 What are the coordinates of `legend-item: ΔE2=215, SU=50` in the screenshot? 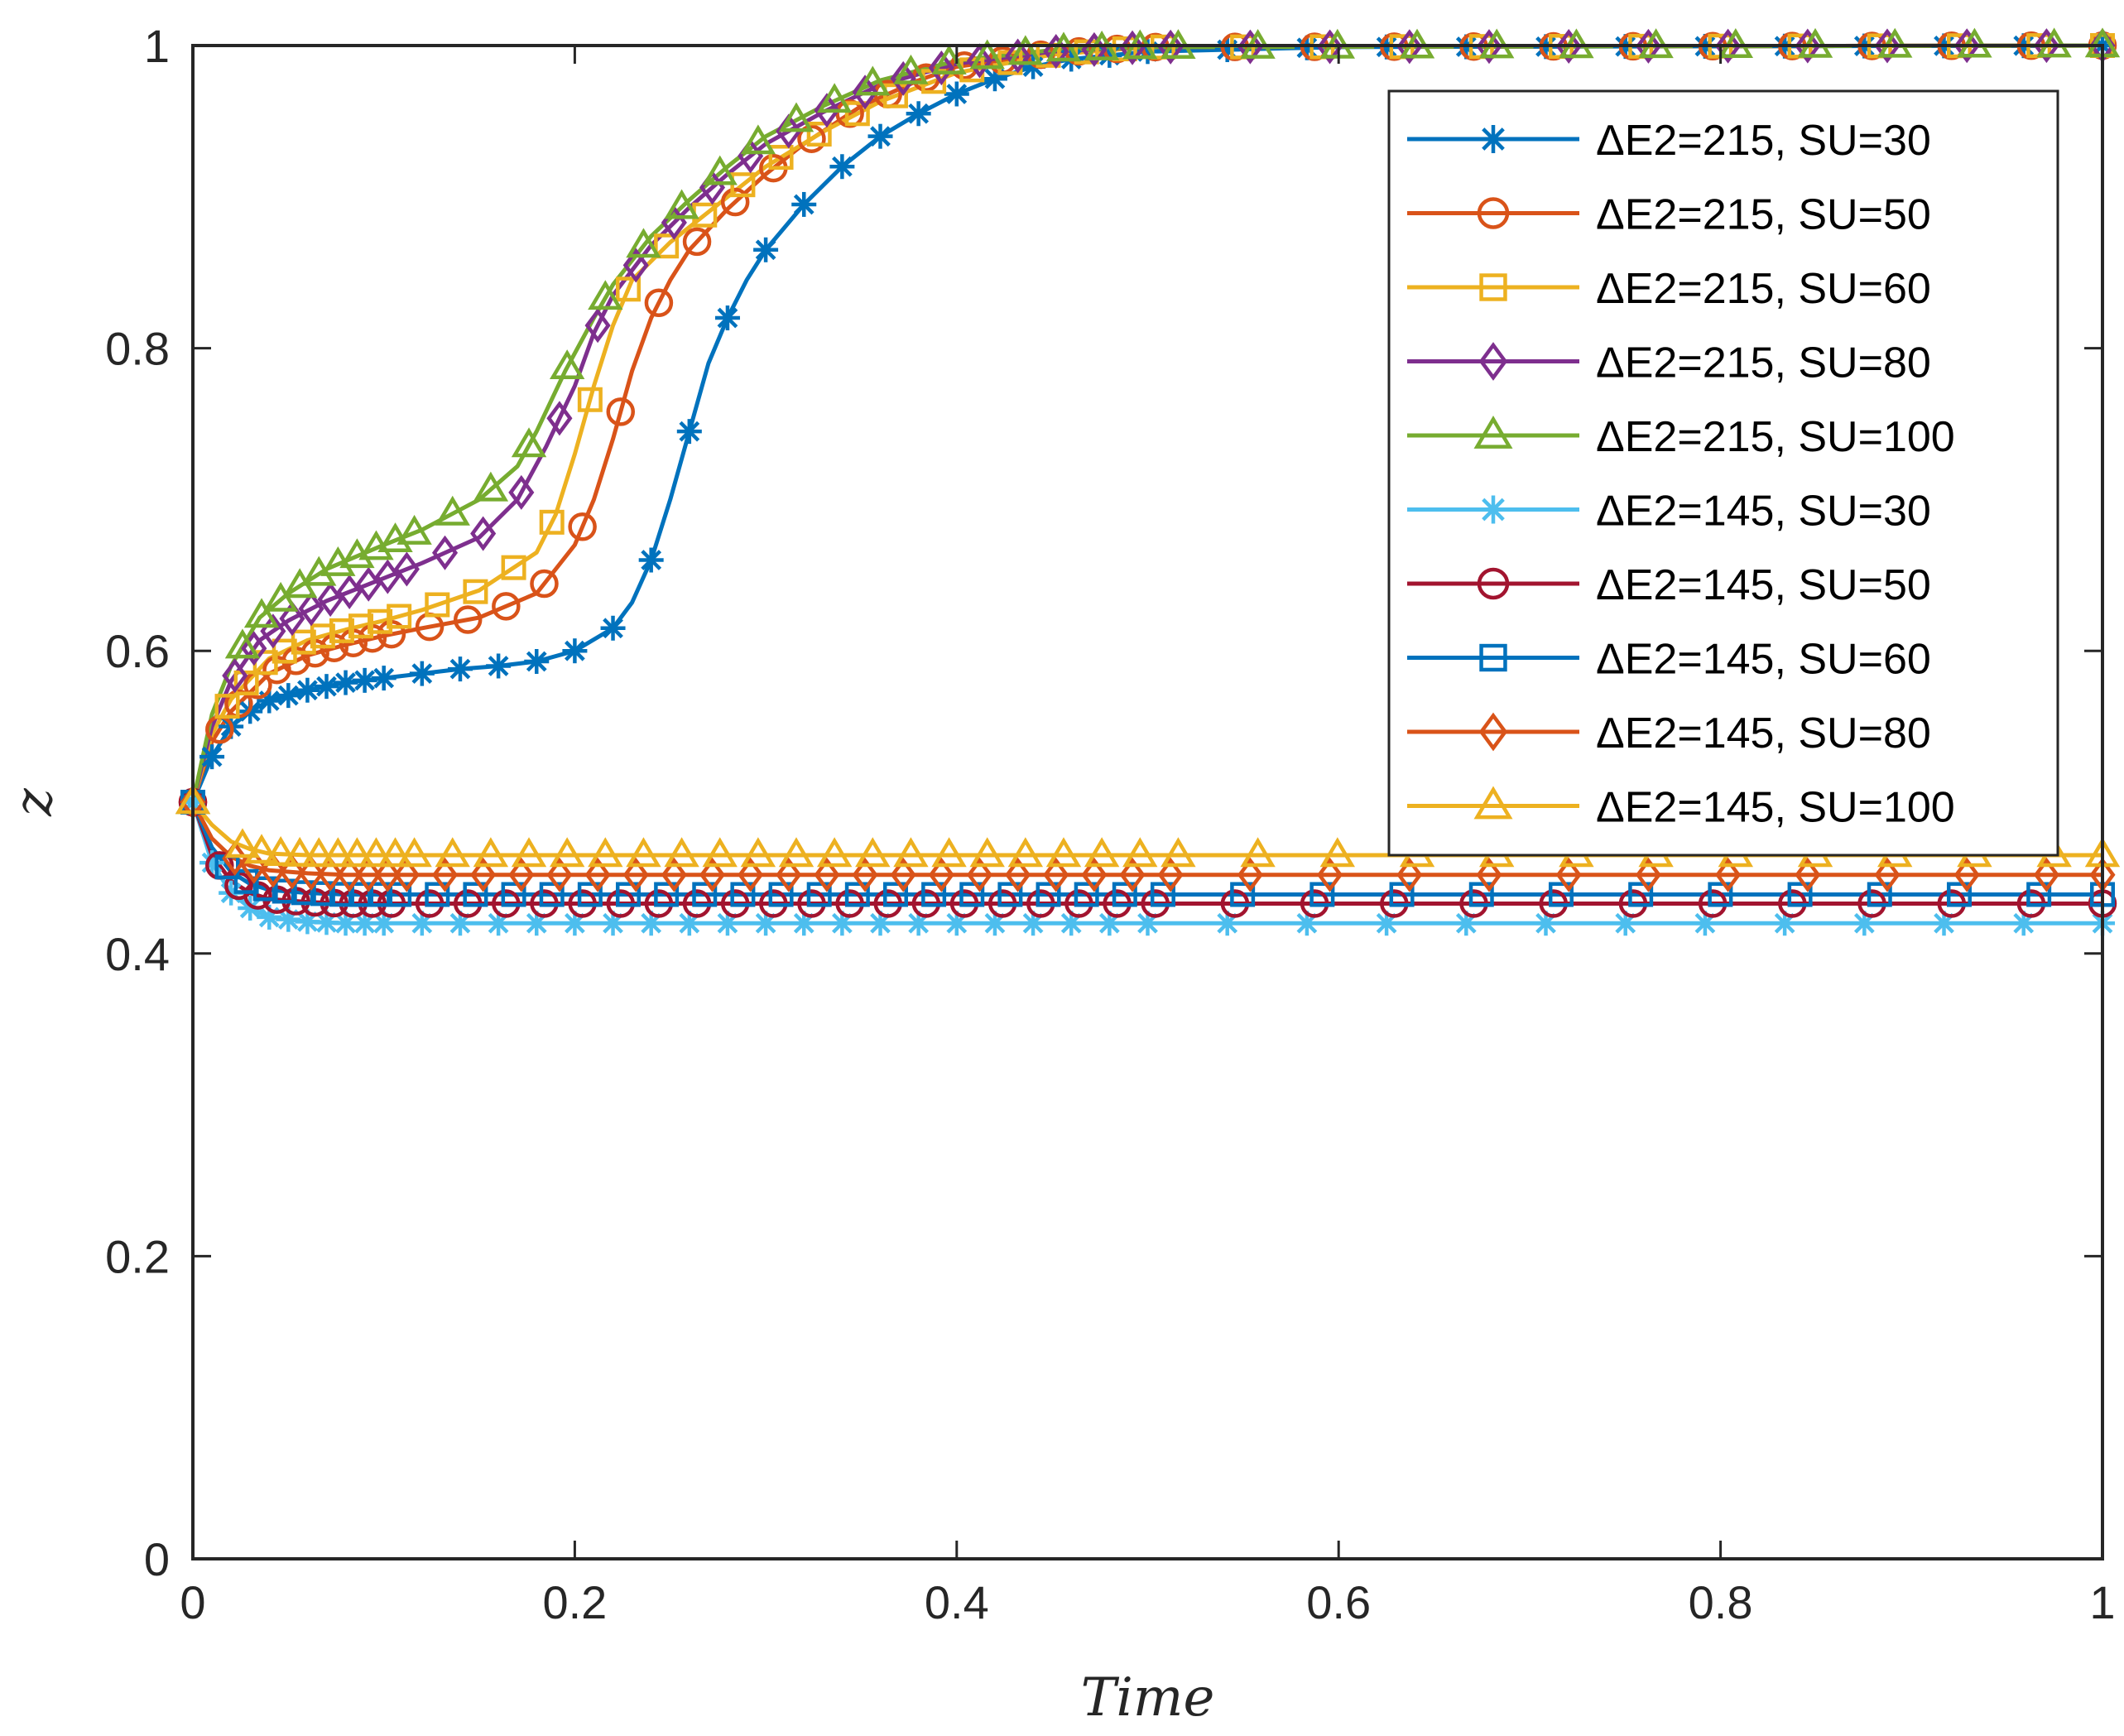 It's located at (1669, 215).